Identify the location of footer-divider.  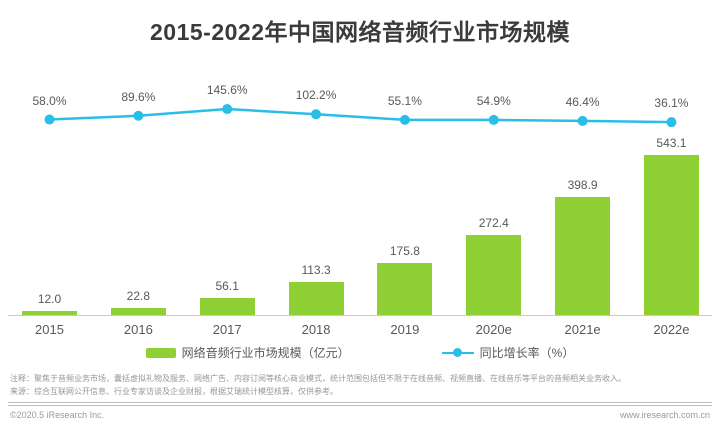
(360, 404).